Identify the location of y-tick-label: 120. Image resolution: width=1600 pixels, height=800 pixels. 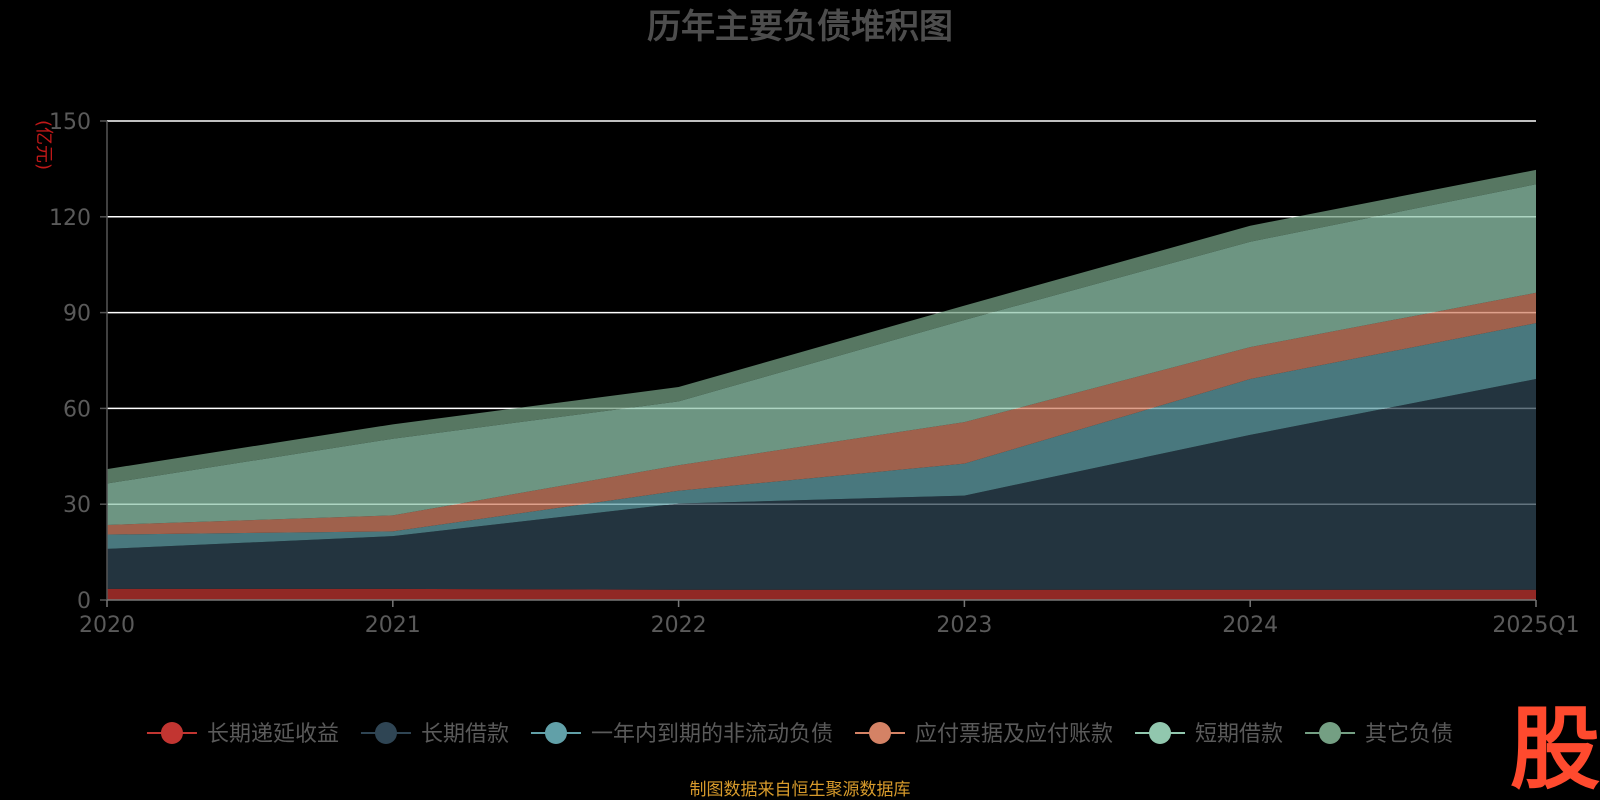
(70, 218).